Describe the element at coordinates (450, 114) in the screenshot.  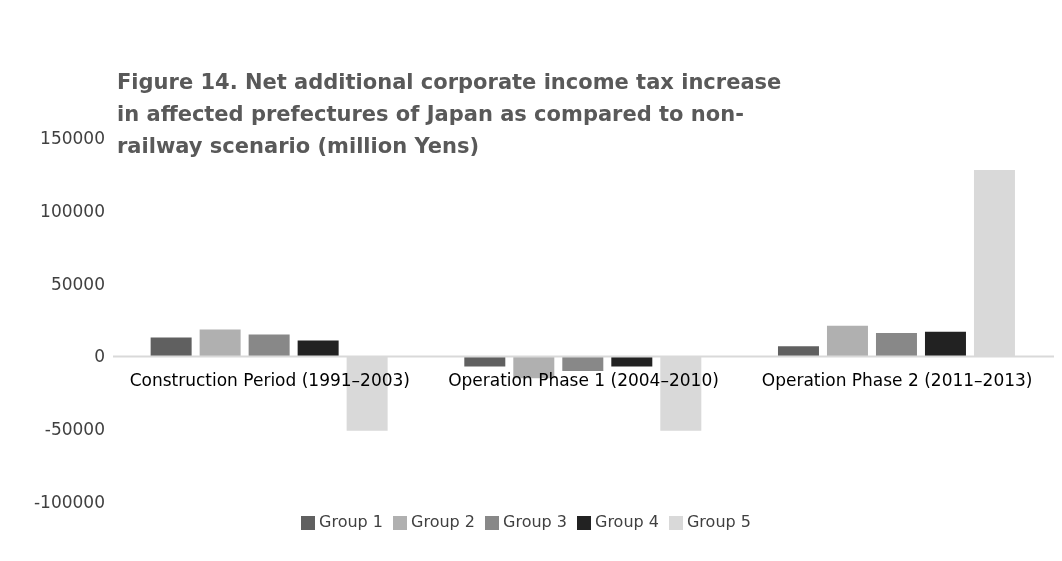
I see `chart-title: Figure 14. Net additional corporate income tax increase in affected prefectures of Japan as compared to non-railway scenario (million Yens)` at that location.